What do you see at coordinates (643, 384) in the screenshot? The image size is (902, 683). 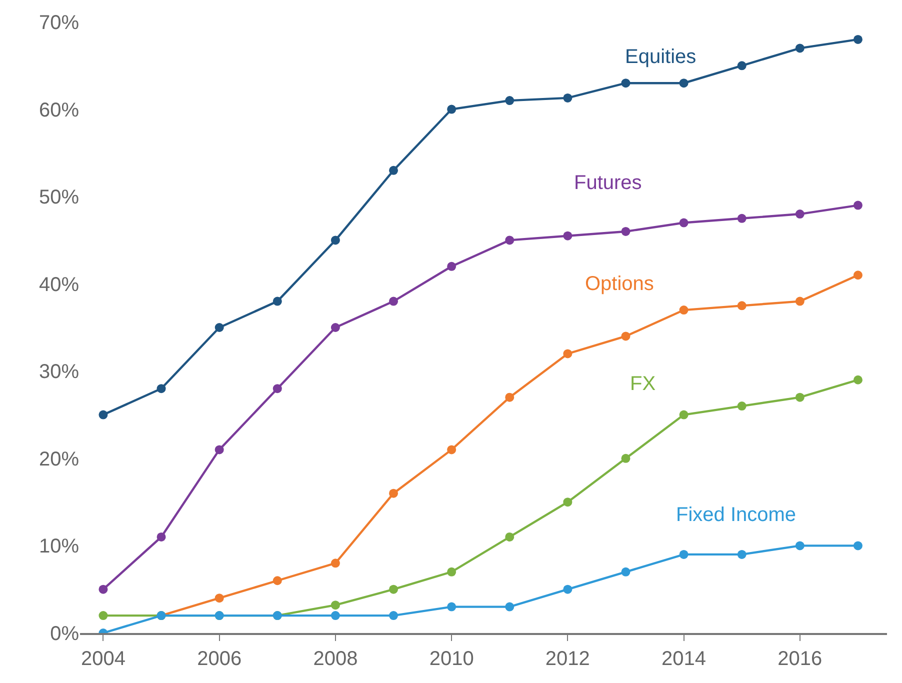 I see `series-label: FX` at bounding box center [643, 384].